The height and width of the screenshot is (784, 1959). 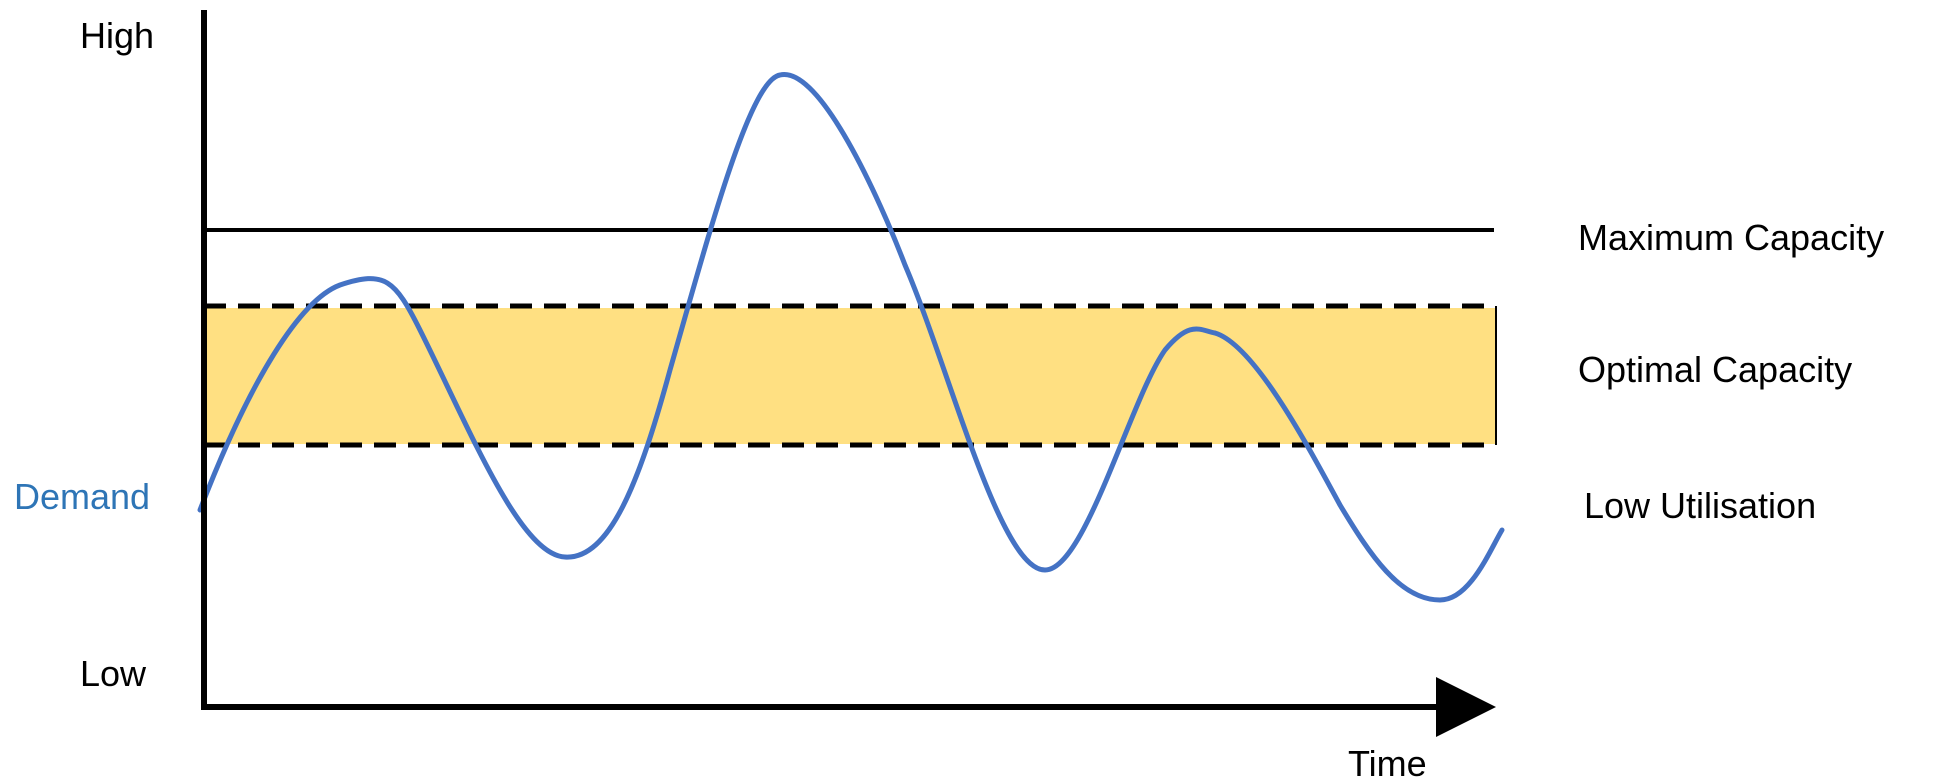 I want to click on x-axis-time-label: Time, so click(x=1387, y=763).